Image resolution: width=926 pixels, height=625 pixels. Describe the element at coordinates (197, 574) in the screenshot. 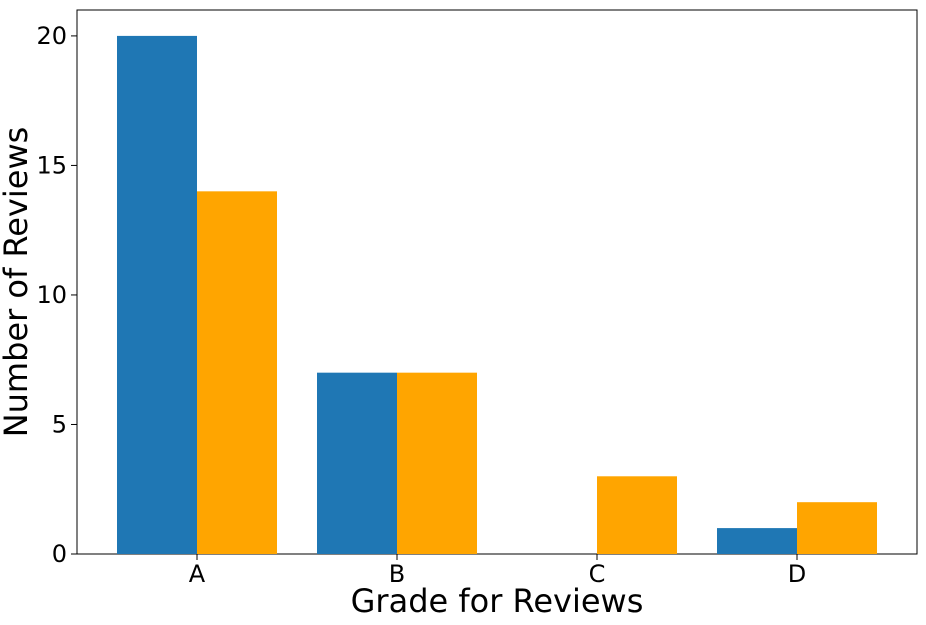

I see `x-tick-label: A` at that location.